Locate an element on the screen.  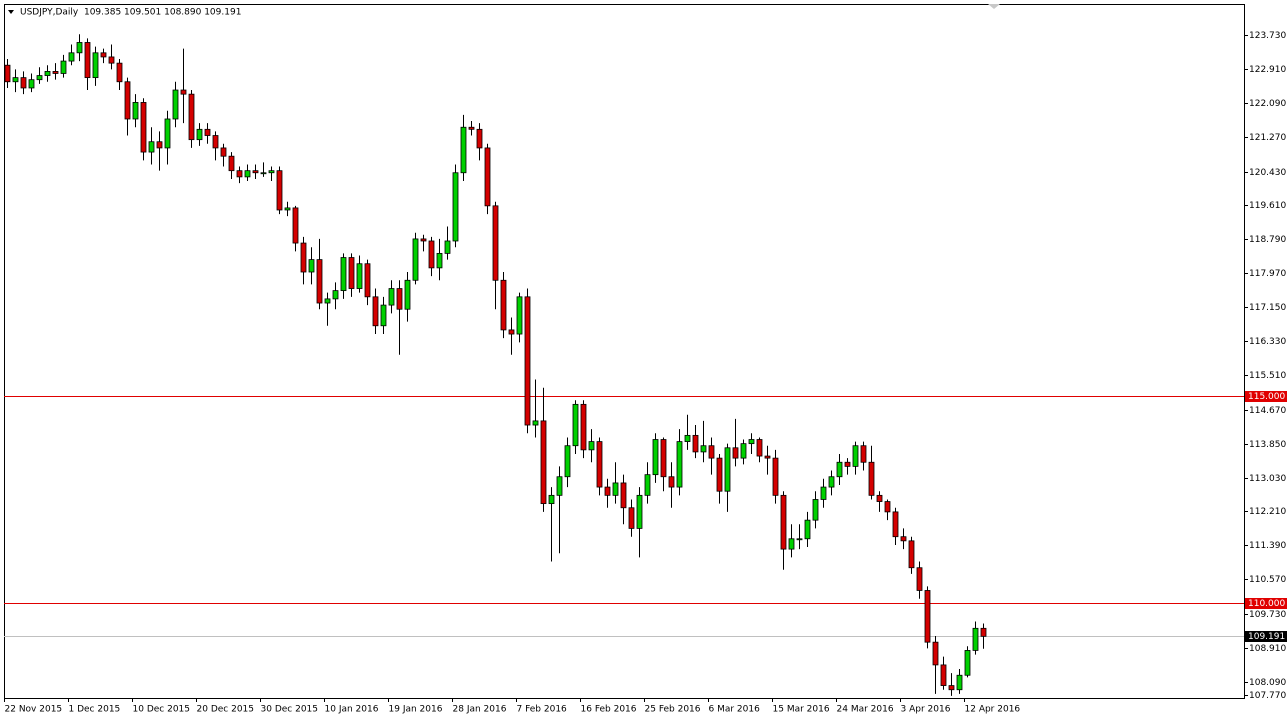
y-tick-label: 108.910 is located at coordinates (1267, 649).